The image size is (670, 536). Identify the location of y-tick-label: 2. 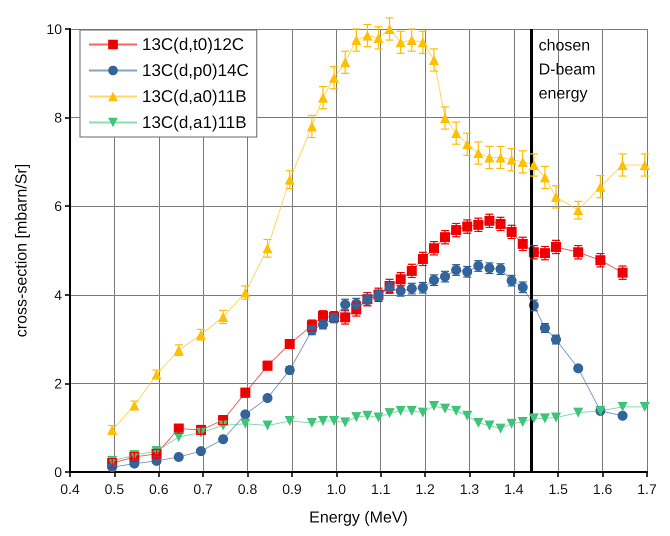
(58, 383).